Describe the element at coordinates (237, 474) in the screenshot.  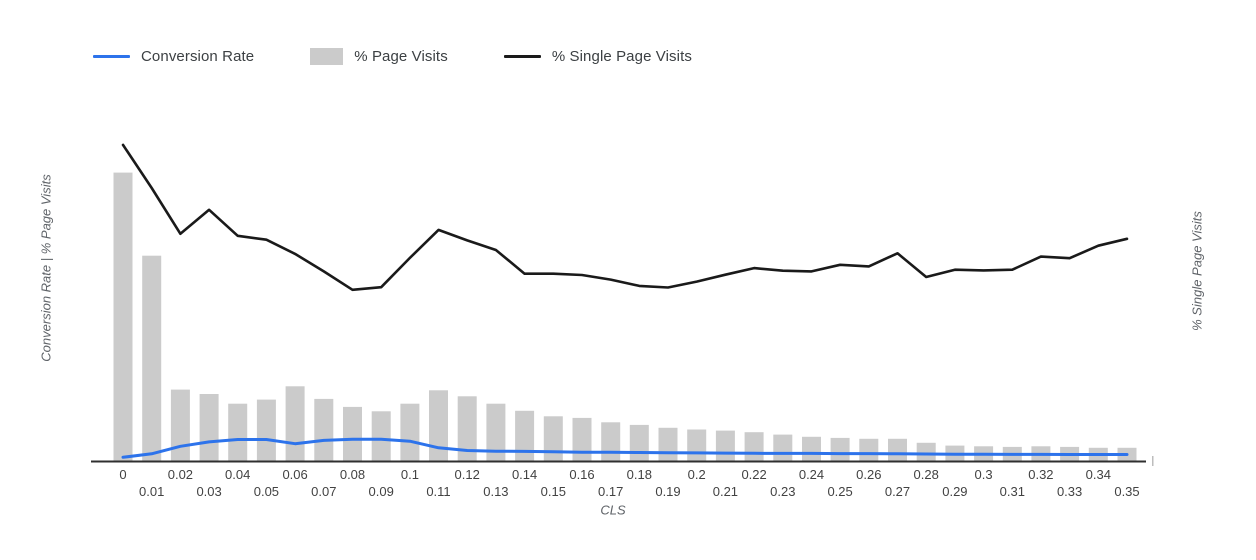
I see `x-tick-label: 0.04` at that location.